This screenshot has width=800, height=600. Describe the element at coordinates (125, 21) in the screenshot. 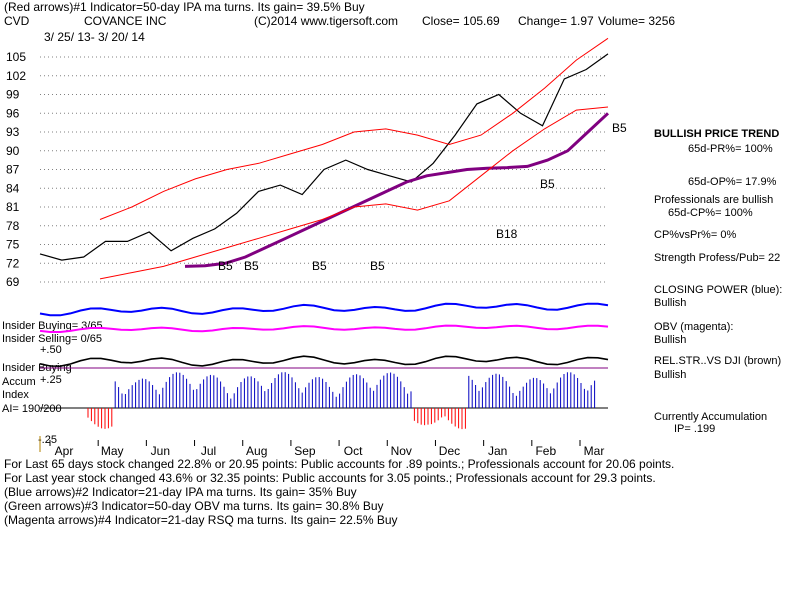

I see `company-name: COVANCE INC` at that location.